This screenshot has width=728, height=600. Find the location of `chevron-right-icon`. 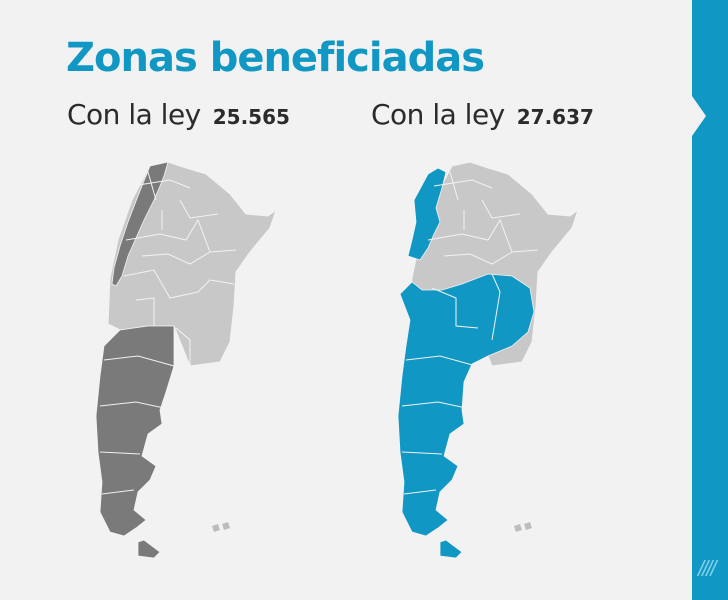

chevron-right-icon is located at coordinates (699, 116).